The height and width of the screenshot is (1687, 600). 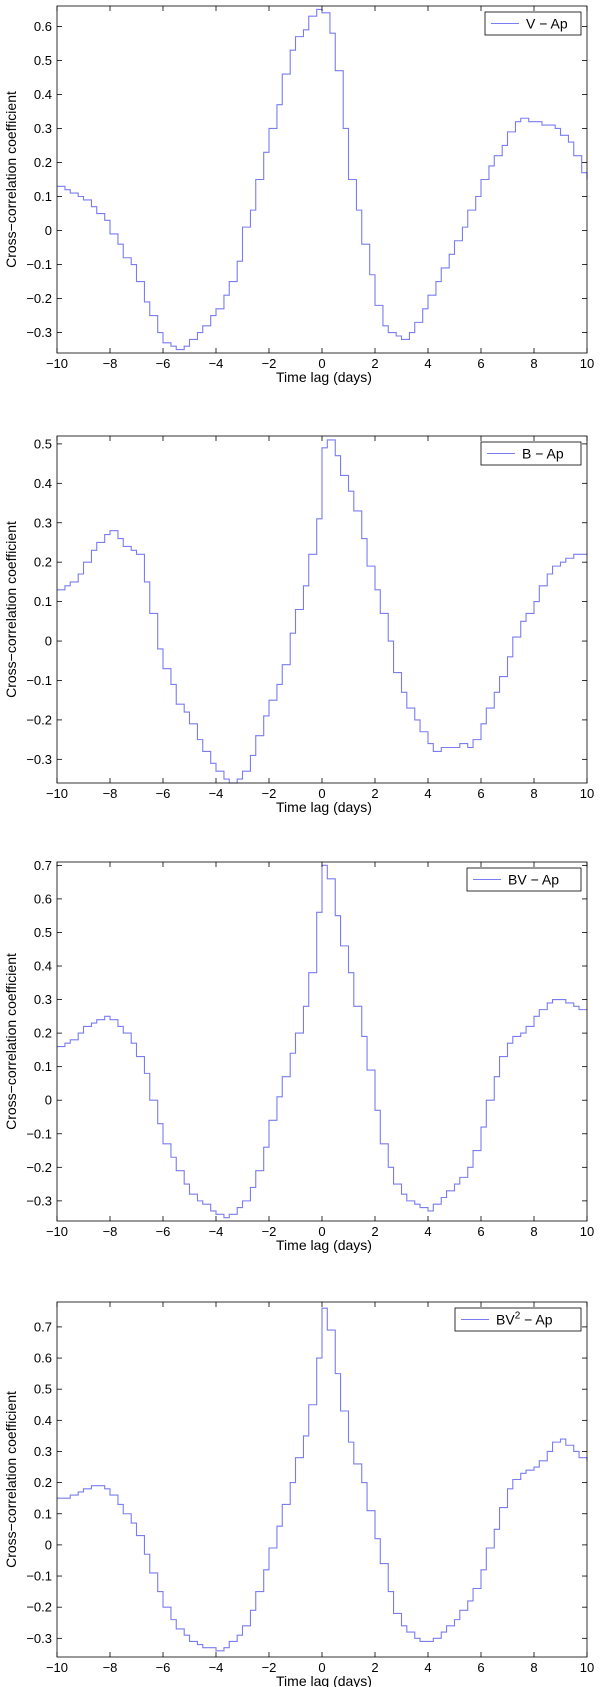 I want to click on legend: B − Ap, so click(x=531, y=453).